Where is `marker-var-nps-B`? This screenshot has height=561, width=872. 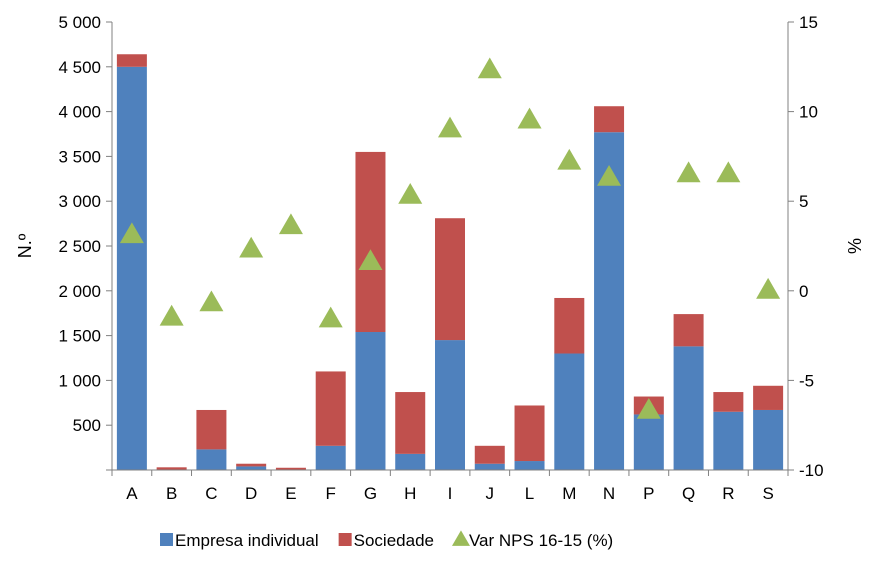
marker-var-nps-B is located at coordinates (172, 315).